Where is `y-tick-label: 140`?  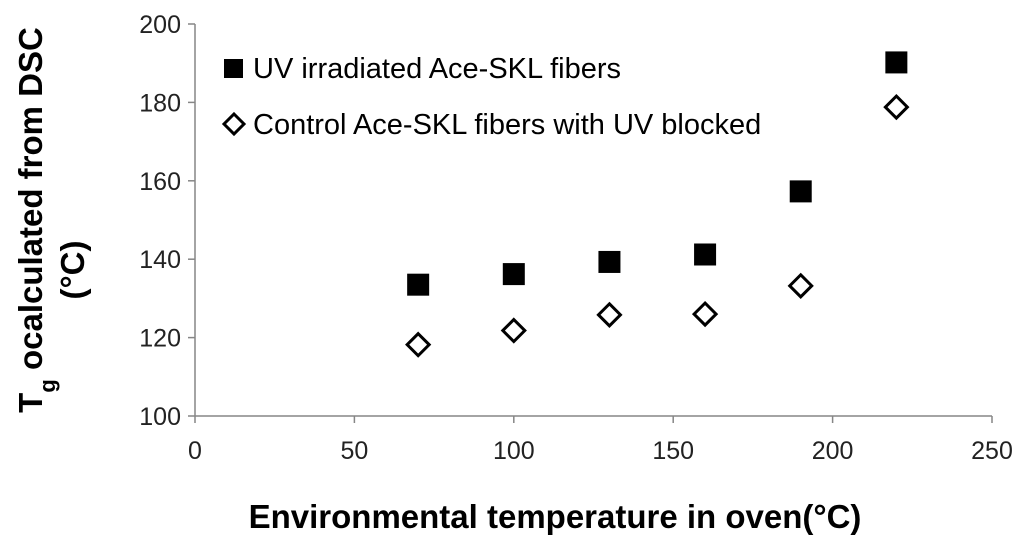 y-tick-label: 140 is located at coordinates (160, 260).